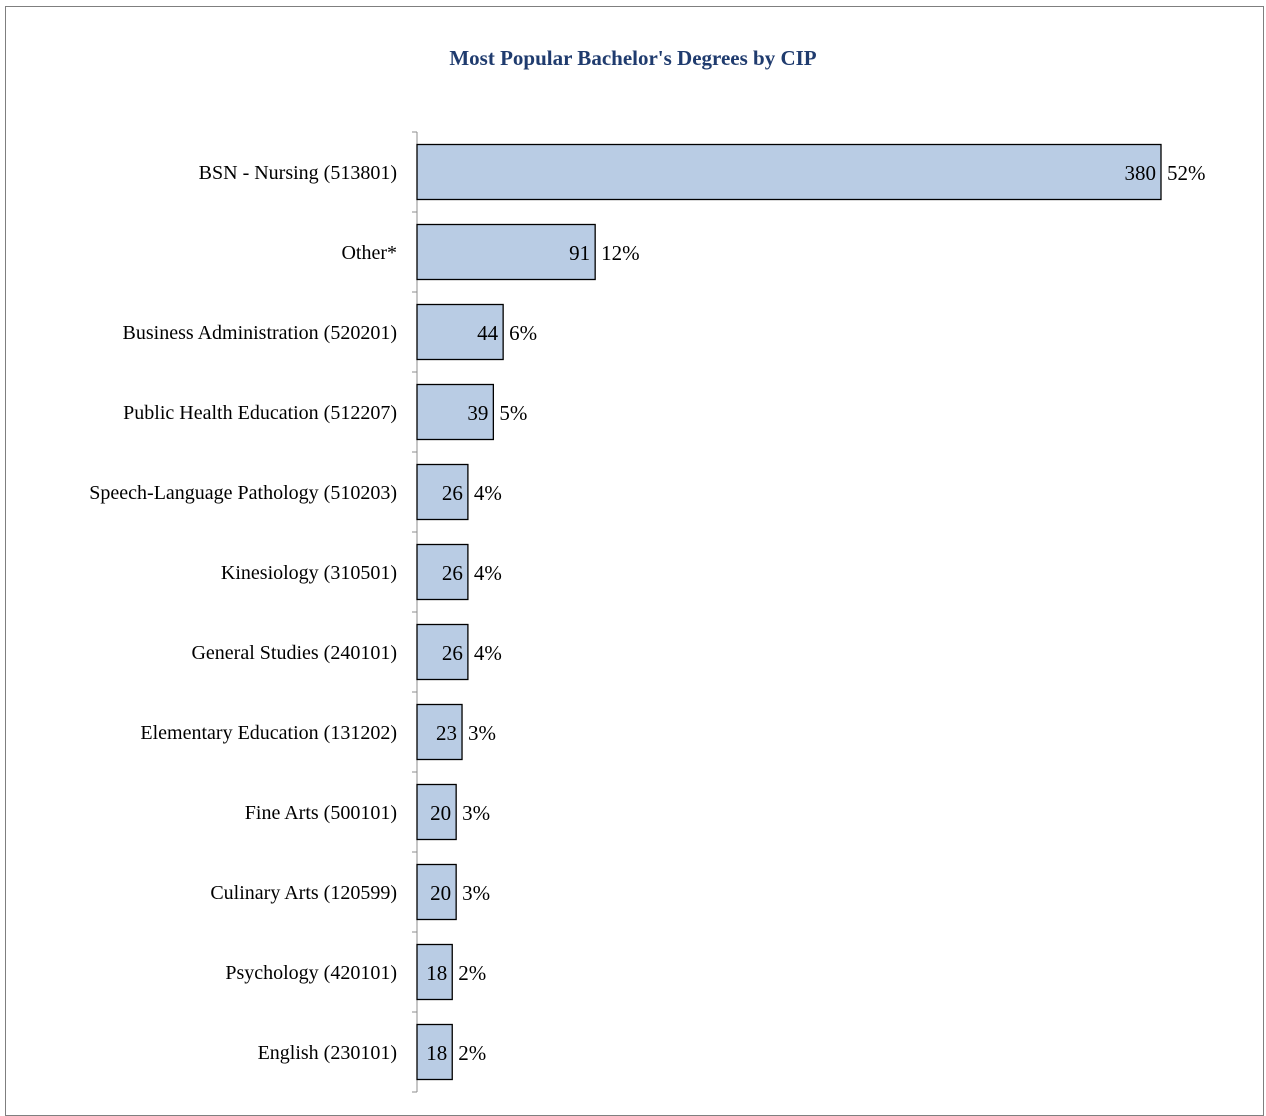 This screenshot has height=1116, width=1266. I want to click on bar-value-label: 39, so click(477, 413).